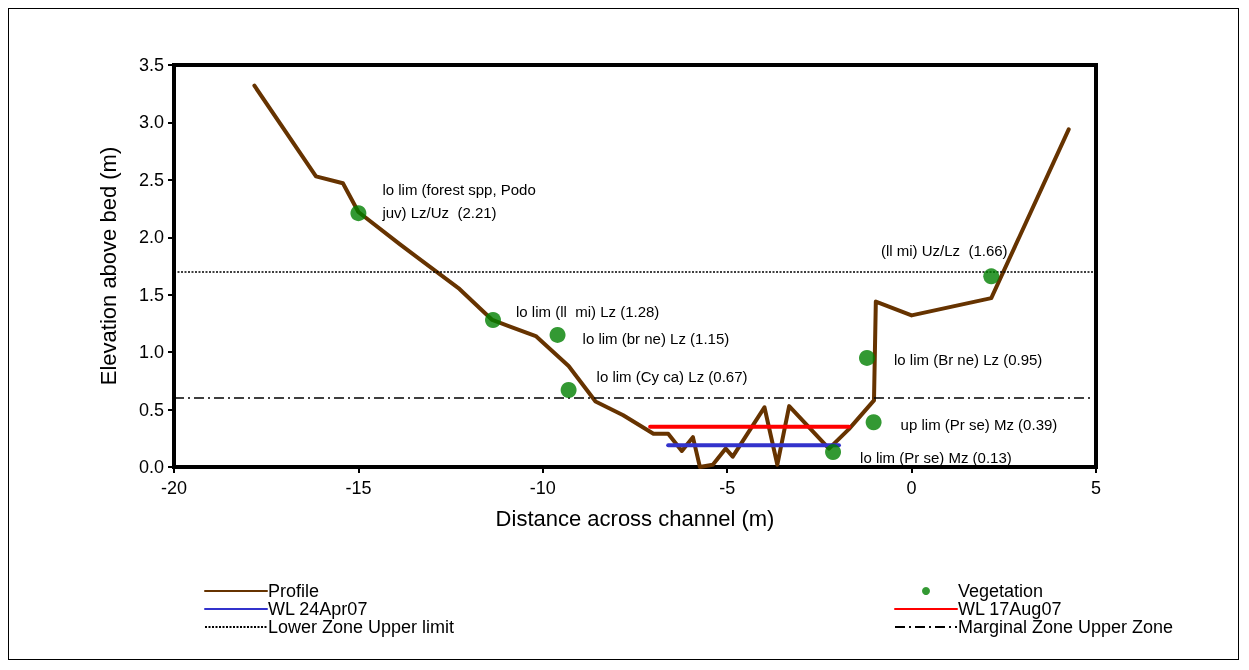  I want to click on annotation: lo lim (Br ne) Lz (0.95), so click(968, 360).